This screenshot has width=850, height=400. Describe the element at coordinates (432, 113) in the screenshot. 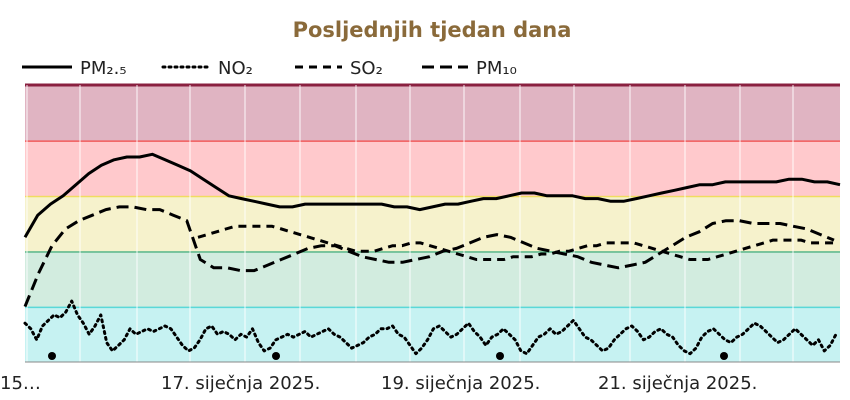

I see `band-very-poor` at that location.